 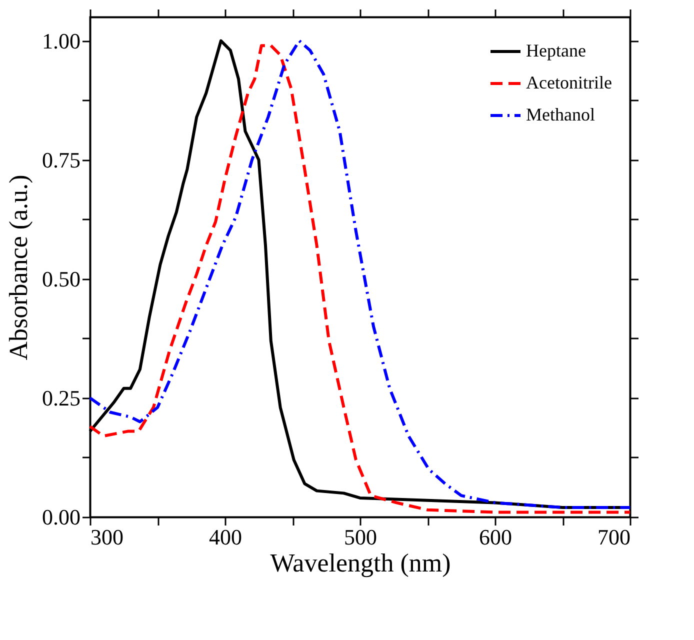 I want to click on x-tick-label: 700, so click(x=614, y=537).